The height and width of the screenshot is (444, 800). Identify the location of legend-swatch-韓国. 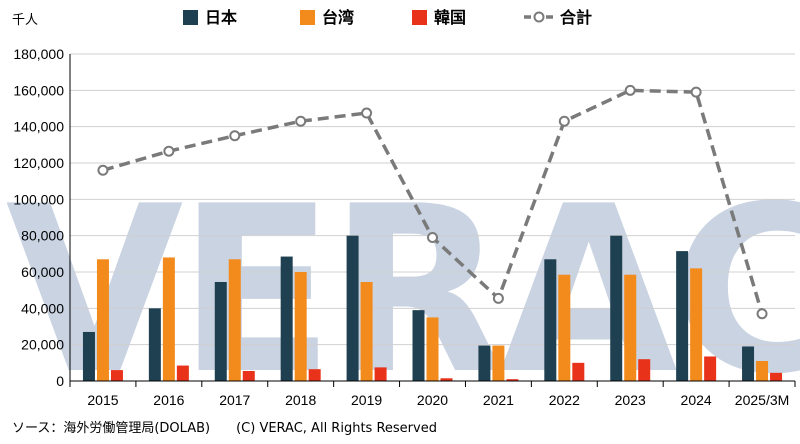
(419, 17).